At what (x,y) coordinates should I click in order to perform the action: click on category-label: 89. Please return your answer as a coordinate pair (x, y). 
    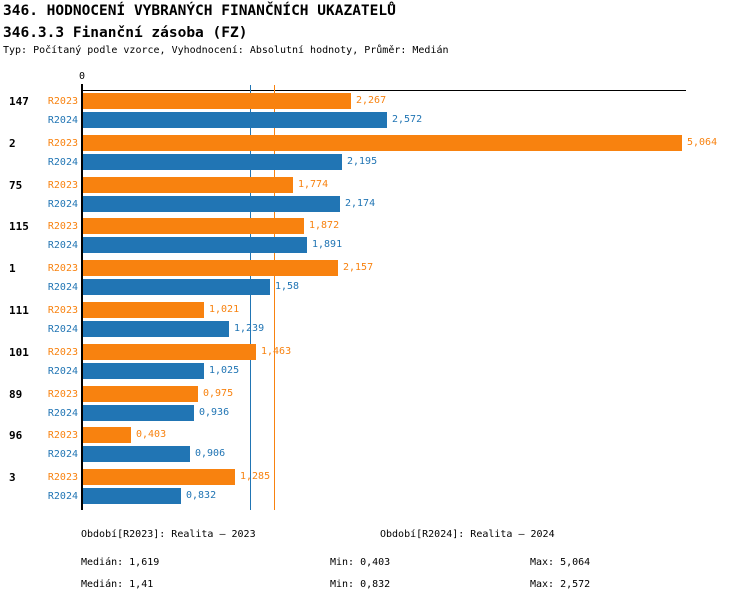
    Looking at the image, I should click on (16, 394).